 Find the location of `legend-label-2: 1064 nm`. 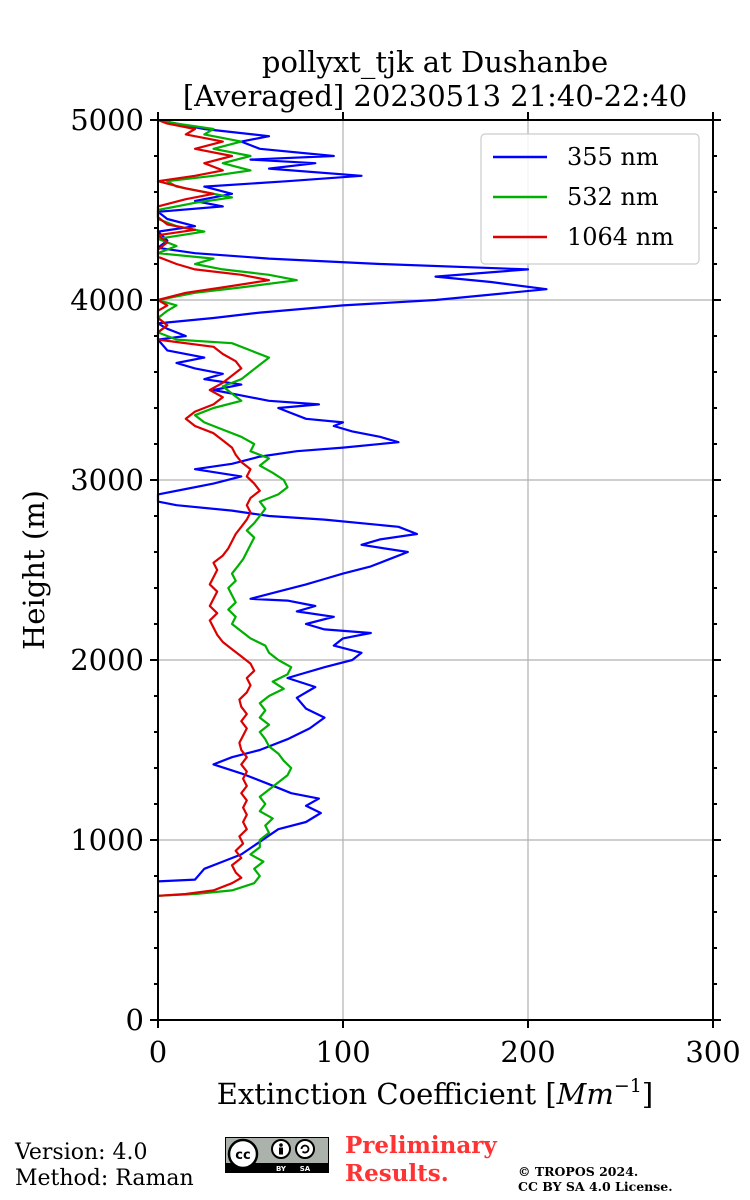

legend-label-2: 1064 nm is located at coordinates (620, 237).